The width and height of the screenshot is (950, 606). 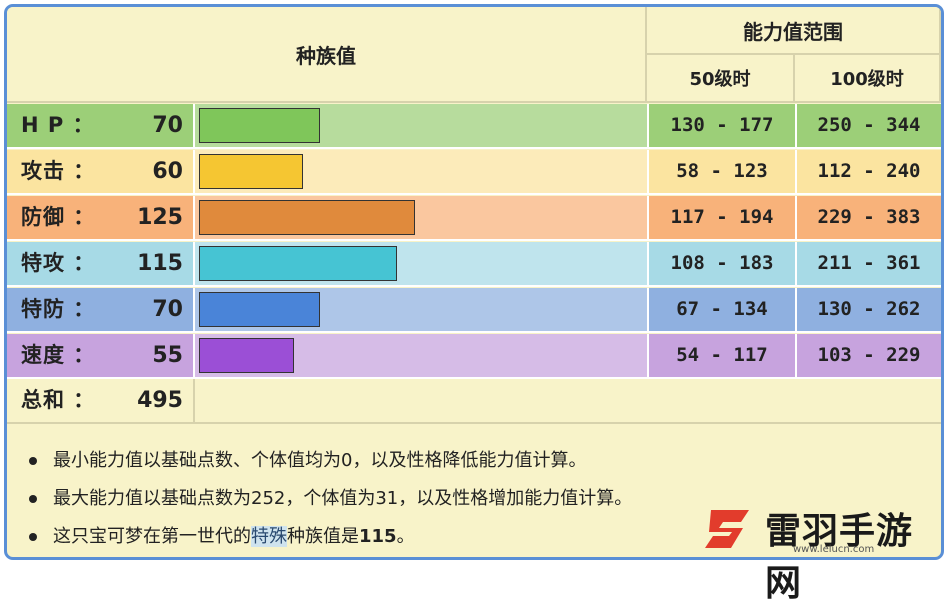 I want to click on lv100-header-label: 100级时, so click(x=867, y=79).